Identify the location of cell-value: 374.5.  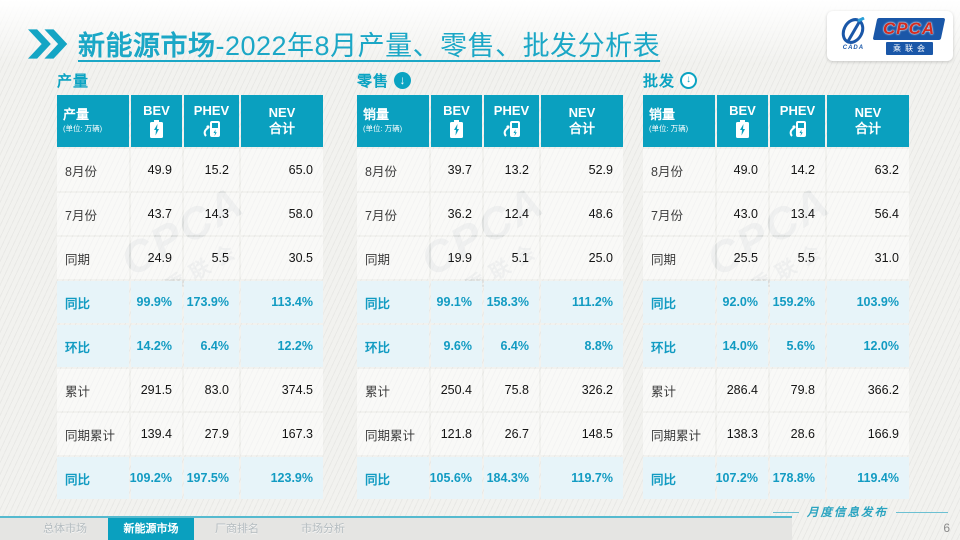
(282, 390).